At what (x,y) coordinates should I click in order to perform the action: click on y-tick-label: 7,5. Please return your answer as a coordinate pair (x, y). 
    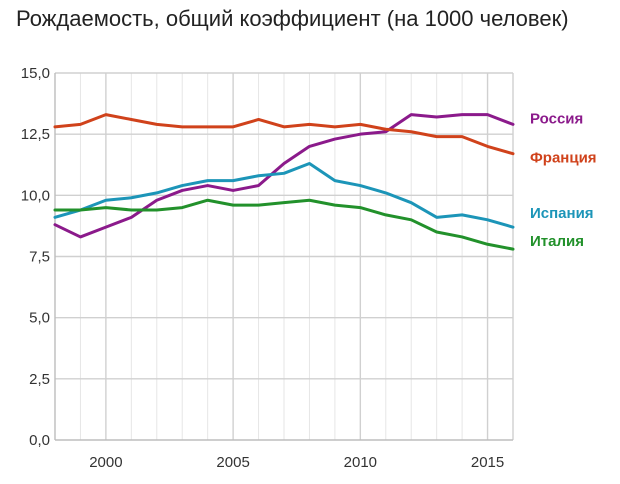
    Looking at the image, I should click on (39, 257).